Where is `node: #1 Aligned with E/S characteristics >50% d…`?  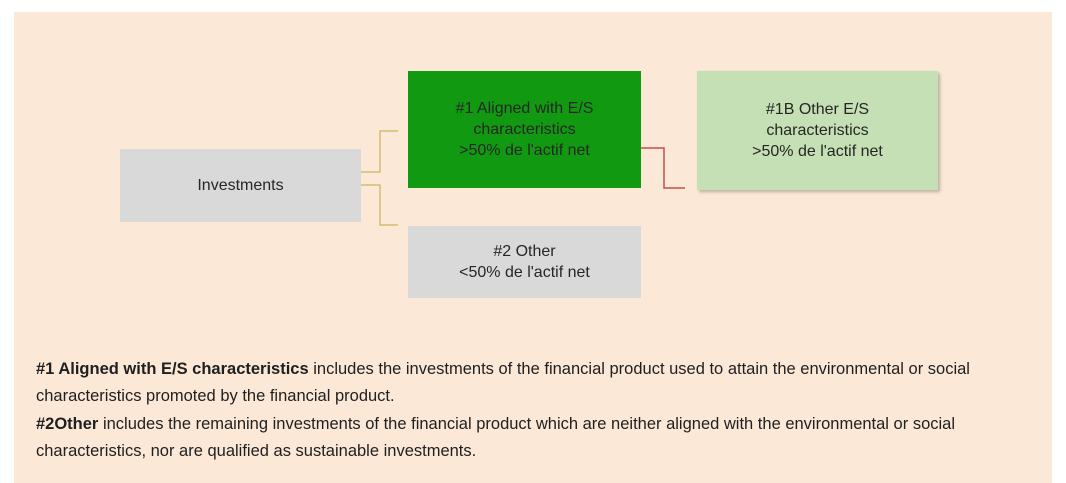
node: #1 Aligned with E/S characteristics >50% d… is located at coordinates (524, 129).